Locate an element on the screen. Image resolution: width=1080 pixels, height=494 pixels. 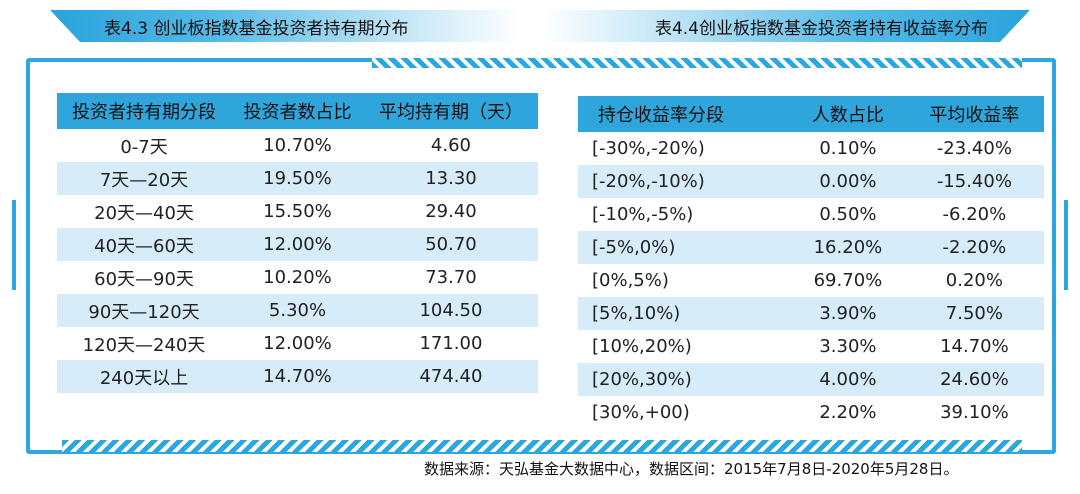
column-header: 平均持有期（天） is located at coordinates (450, 111).